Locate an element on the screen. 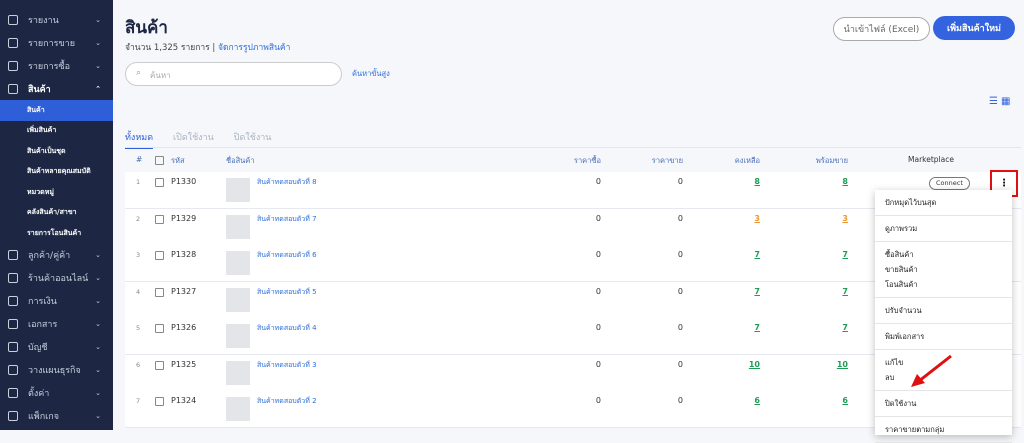 This screenshot has width=1024, height=443. sidebar-item: บัญชี ⌄ is located at coordinates (56, 347).